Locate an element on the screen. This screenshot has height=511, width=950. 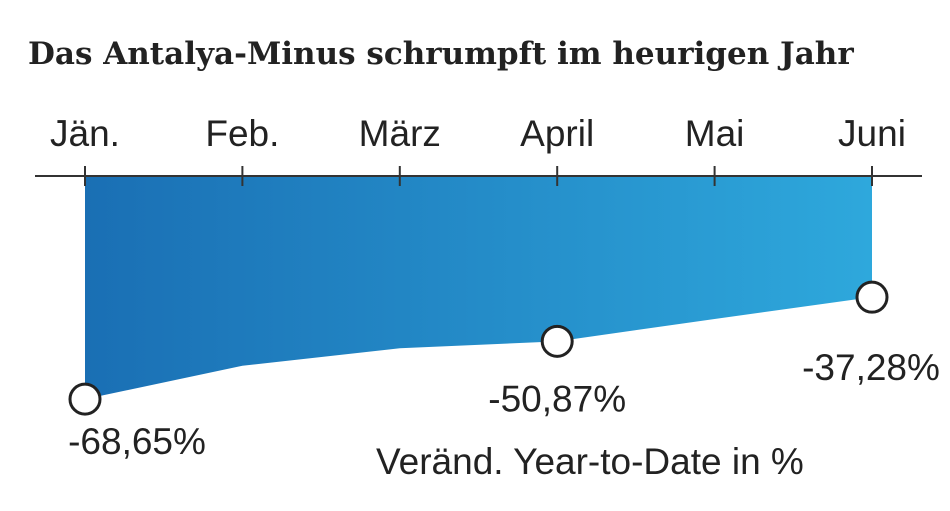
x-tick-label: Jän. is located at coordinates (85, 133).